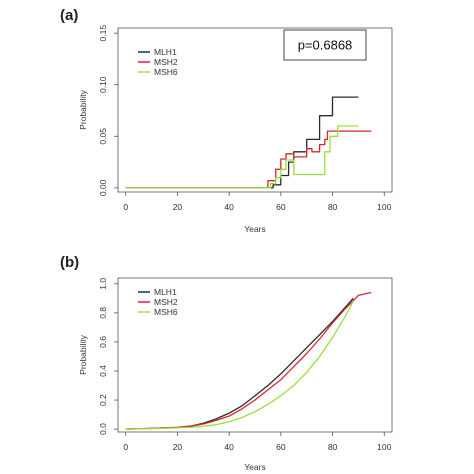  What do you see at coordinates (103, 342) in the screenshot?
I see `y-tick-label: 0.6` at bounding box center [103, 342].